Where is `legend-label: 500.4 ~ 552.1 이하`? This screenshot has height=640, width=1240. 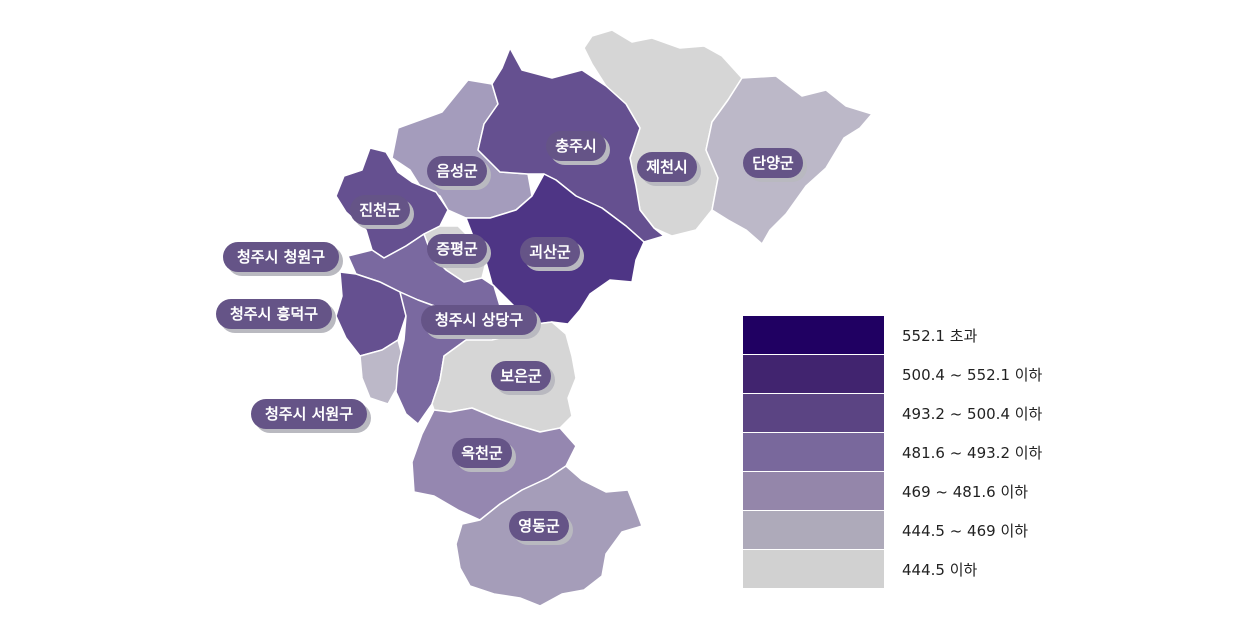 legend-label: 500.4 ~ 552.1 이하 is located at coordinates (972, 375).